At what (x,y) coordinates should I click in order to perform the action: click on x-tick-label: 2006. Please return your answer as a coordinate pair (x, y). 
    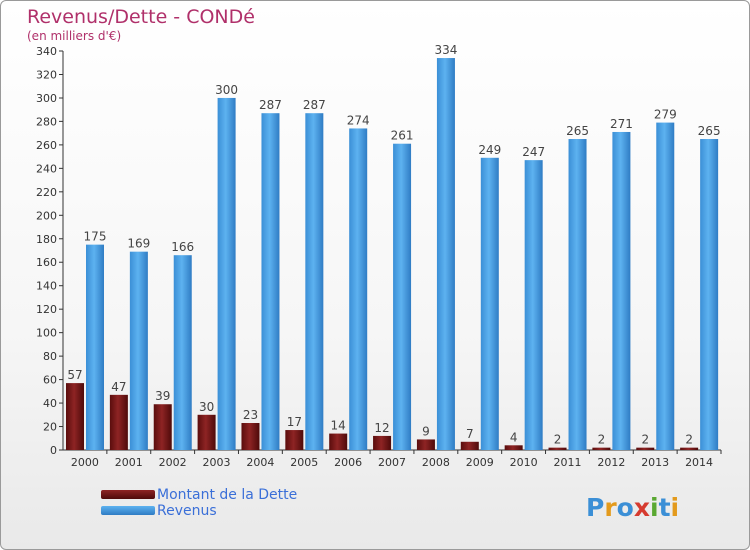
    Looking at the image, I should click on (348, 462).